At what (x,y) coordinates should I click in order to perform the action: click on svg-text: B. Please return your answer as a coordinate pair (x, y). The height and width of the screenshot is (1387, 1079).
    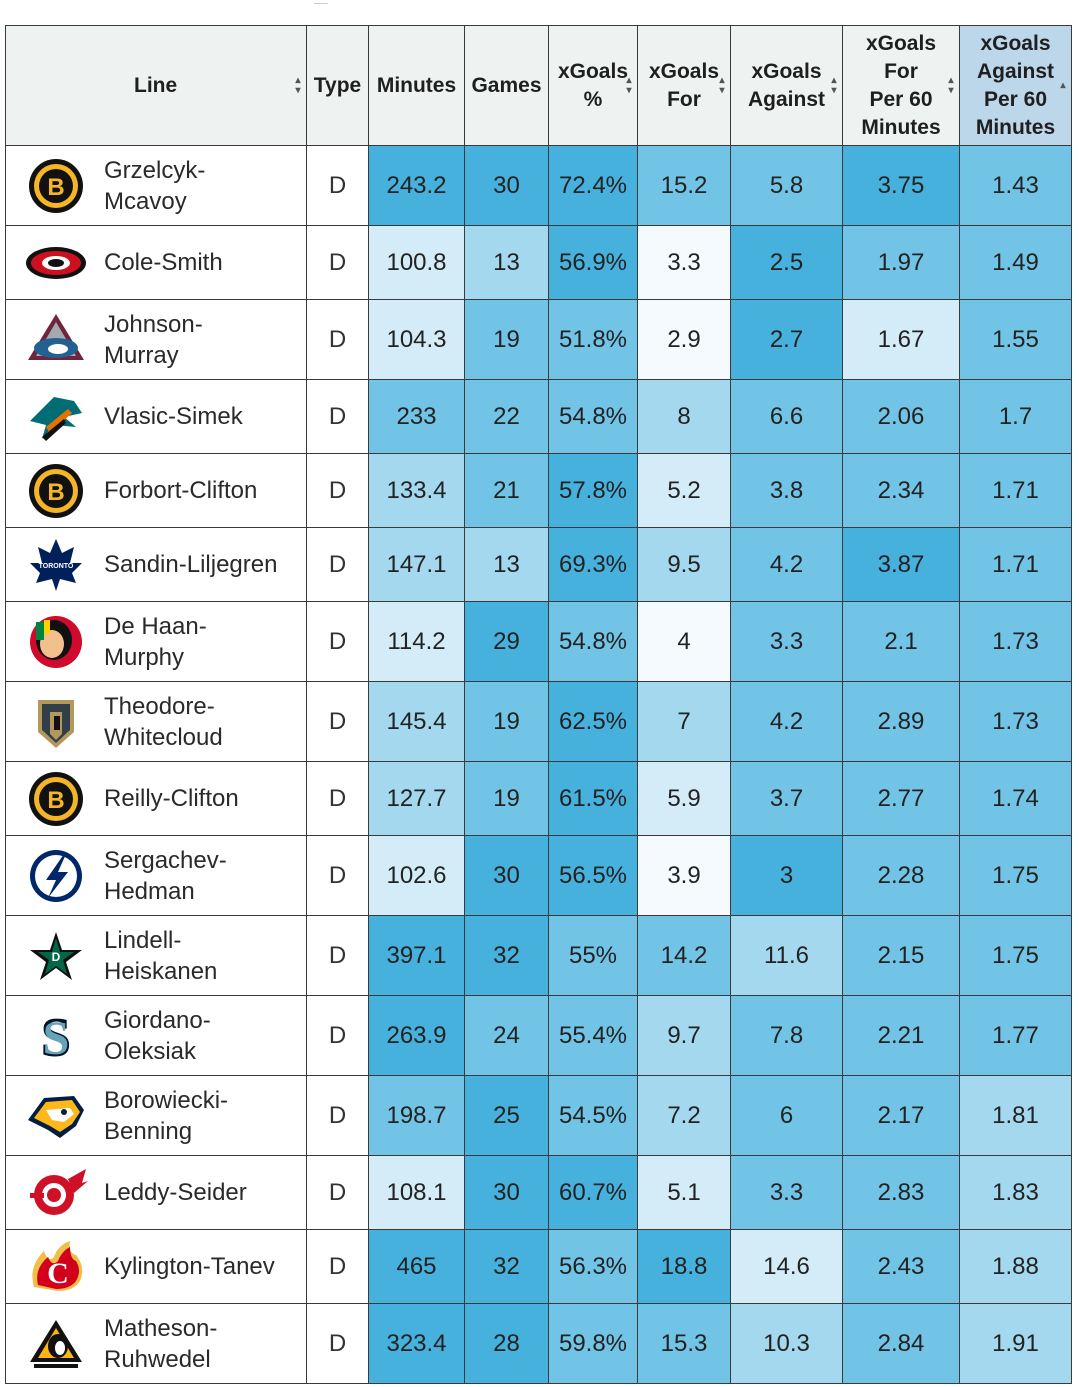
    Looking at the image, I should click on (55, 187).